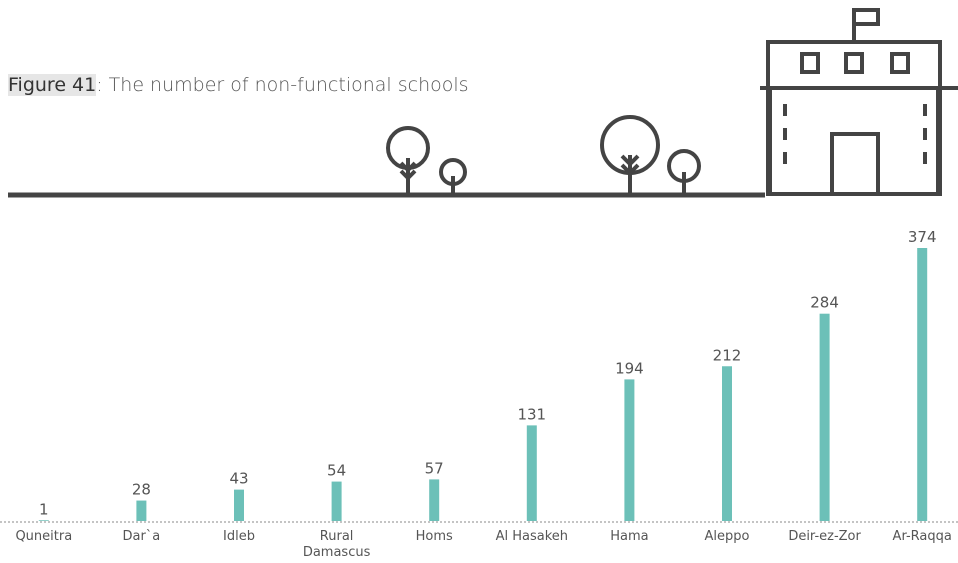  What do you see at coordinates (922, 536) in the screenshot?
I see `x-tick-label: Ar-Raqqa` at bounding box center [922, 536].